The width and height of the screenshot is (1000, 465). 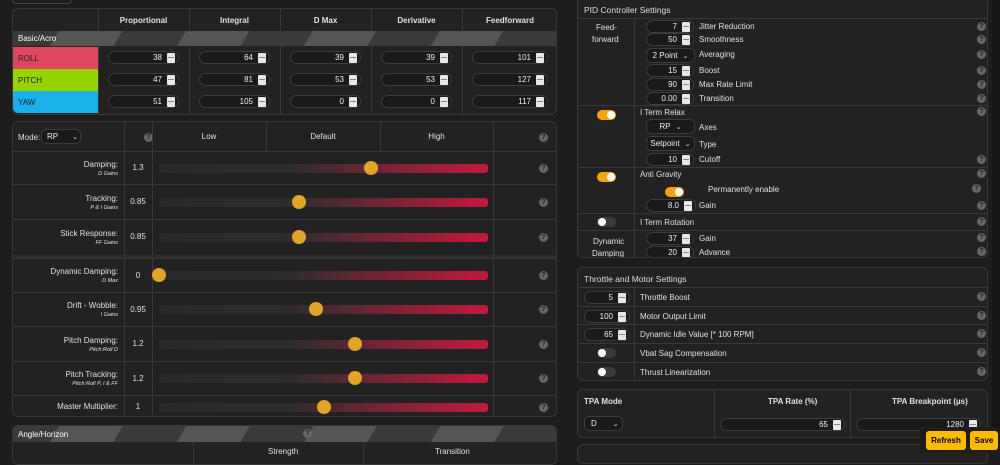 I want to click on jitter-input: 7, so click(x=670, y=26).